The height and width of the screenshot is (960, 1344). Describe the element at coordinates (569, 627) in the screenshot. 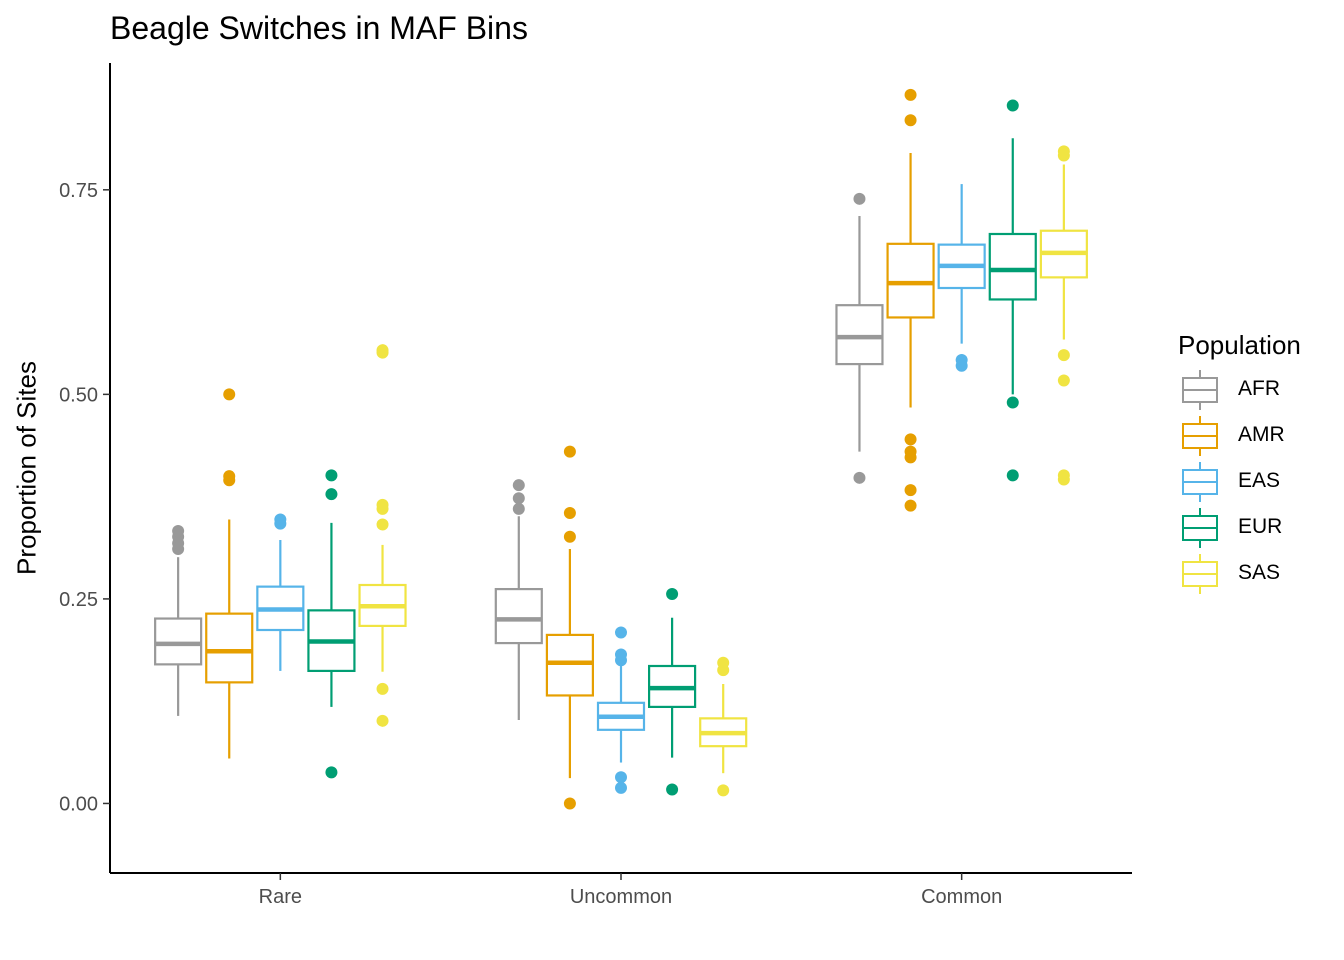

I see `box-amr-uncommon` at that location.